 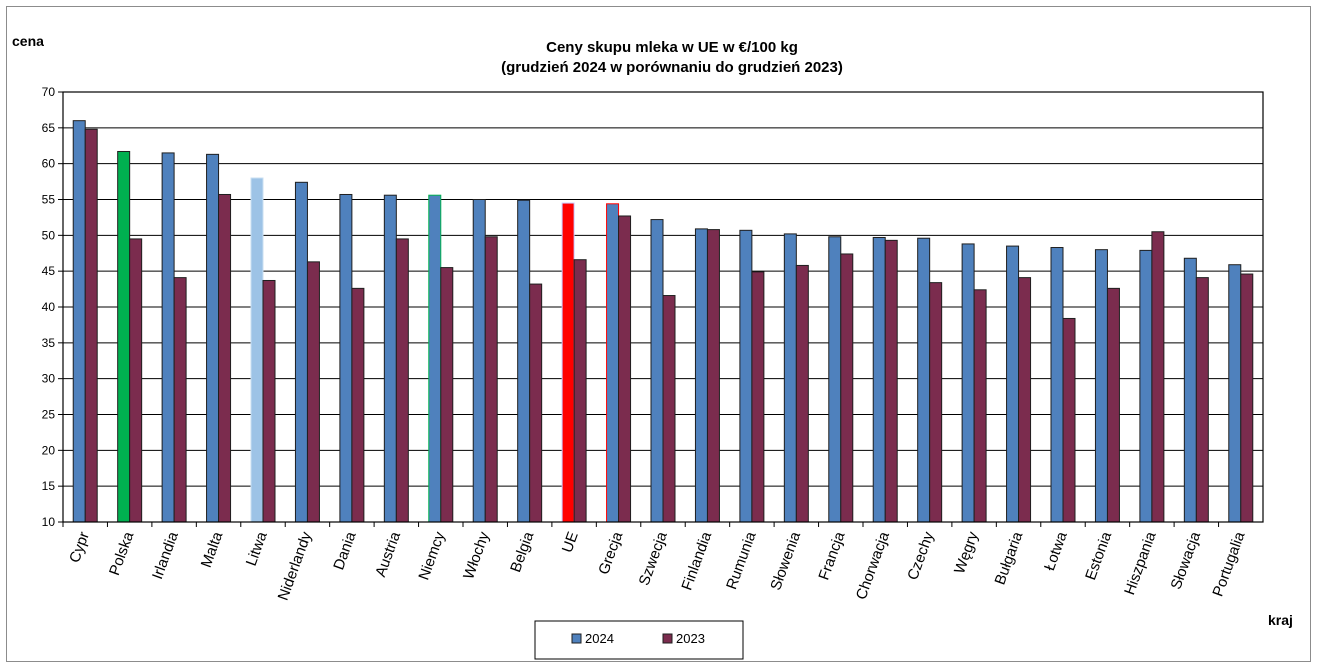 I want to click on y-tick-label: 60, so click(x=49, y=164).